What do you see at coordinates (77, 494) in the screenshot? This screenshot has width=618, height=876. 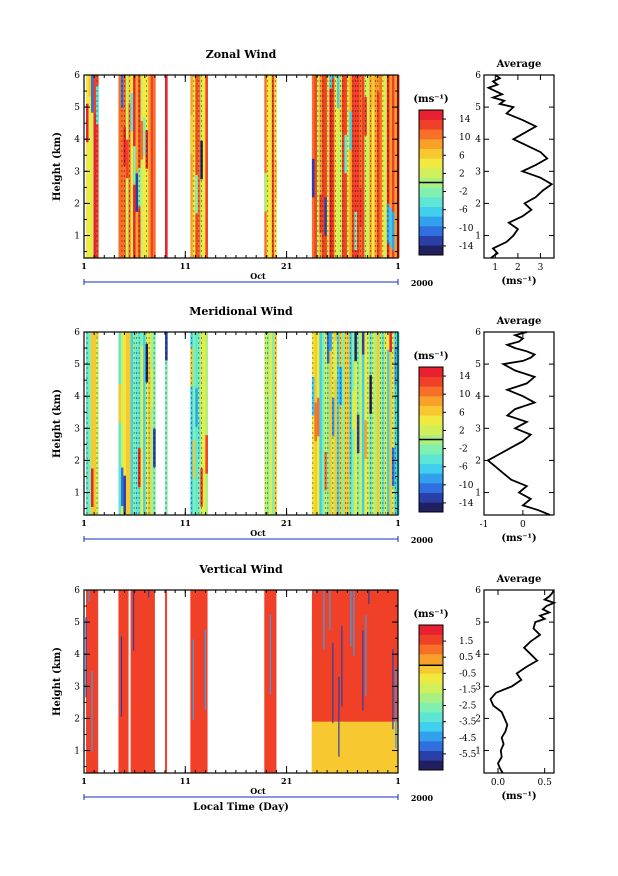 I see `y-tick-label: 1` at bounding box center [77, 494].